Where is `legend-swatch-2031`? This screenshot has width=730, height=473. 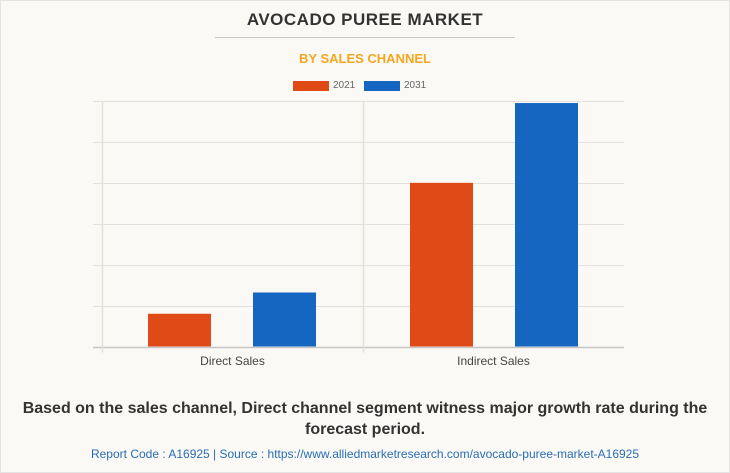 legend-swatch-2031 is located at coordinates (382, 85).